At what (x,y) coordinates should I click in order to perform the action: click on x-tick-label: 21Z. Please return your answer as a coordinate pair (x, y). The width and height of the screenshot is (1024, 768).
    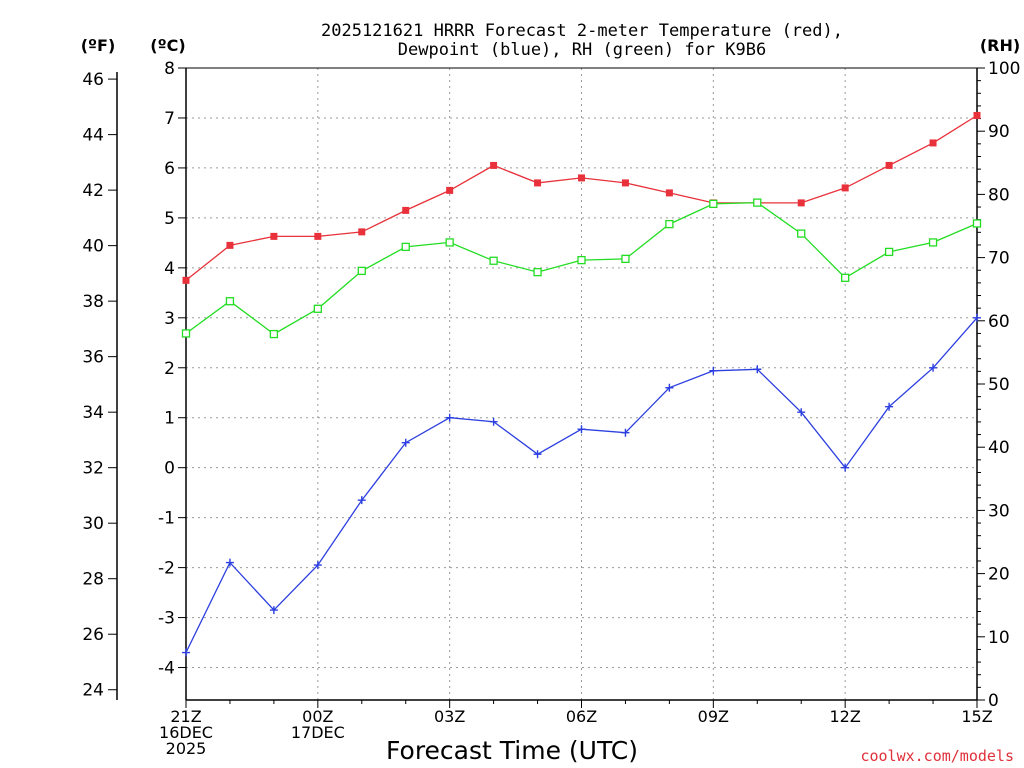
    Looking at the image, I should click on (185, 716).